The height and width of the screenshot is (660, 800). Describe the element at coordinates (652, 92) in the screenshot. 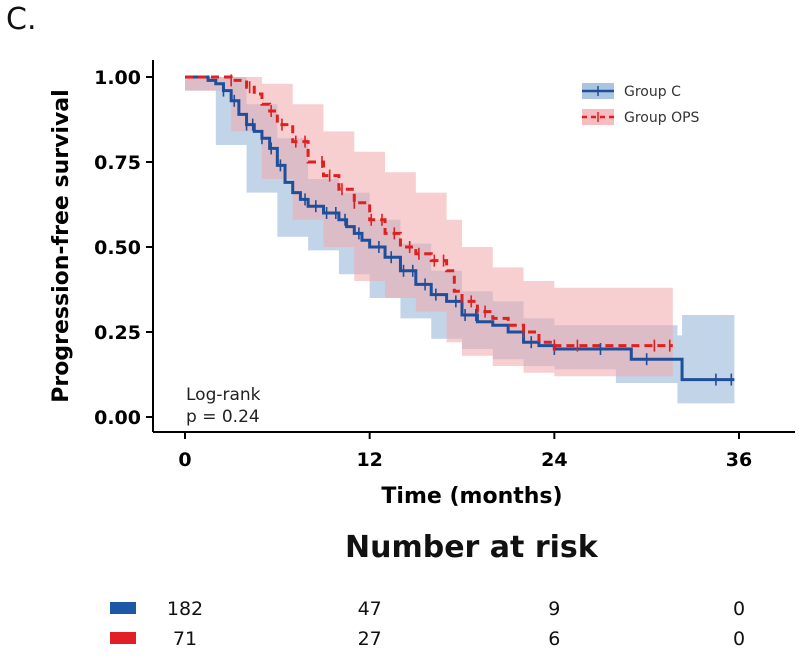

I see `legend-label-group-c: Group C` at that location.